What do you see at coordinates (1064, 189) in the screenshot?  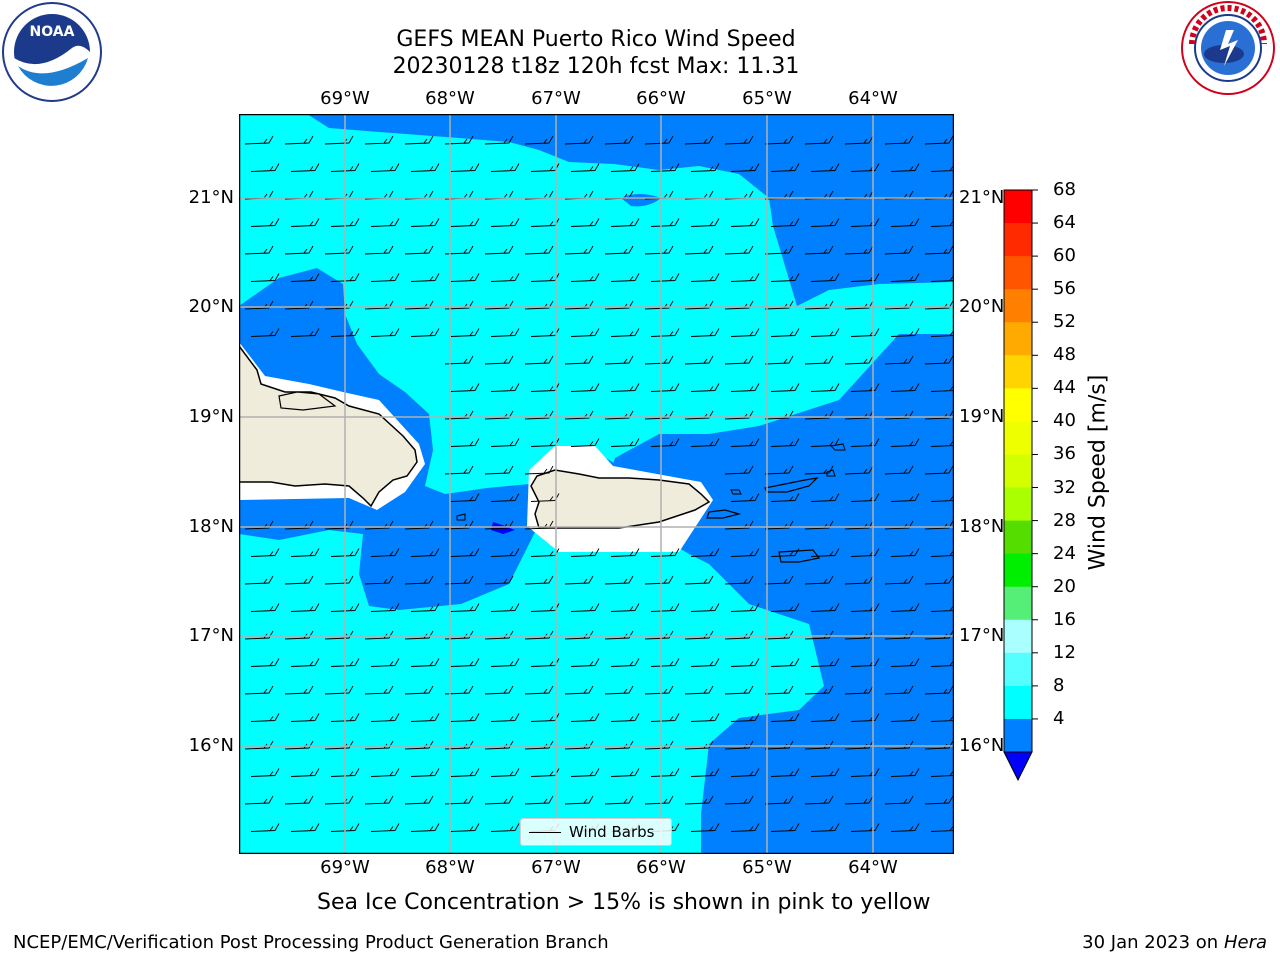 I see `colorbar-tick-label: 68` at bounding box center [1064, 189].